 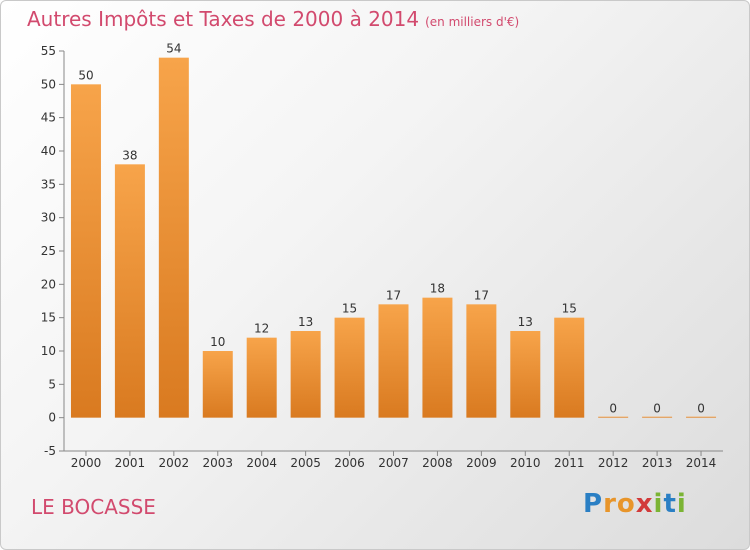 What do you see at coordinates (48, 284) in the screenshot?
I see `y-tick-label: 20` at bounding box center [48, 284].